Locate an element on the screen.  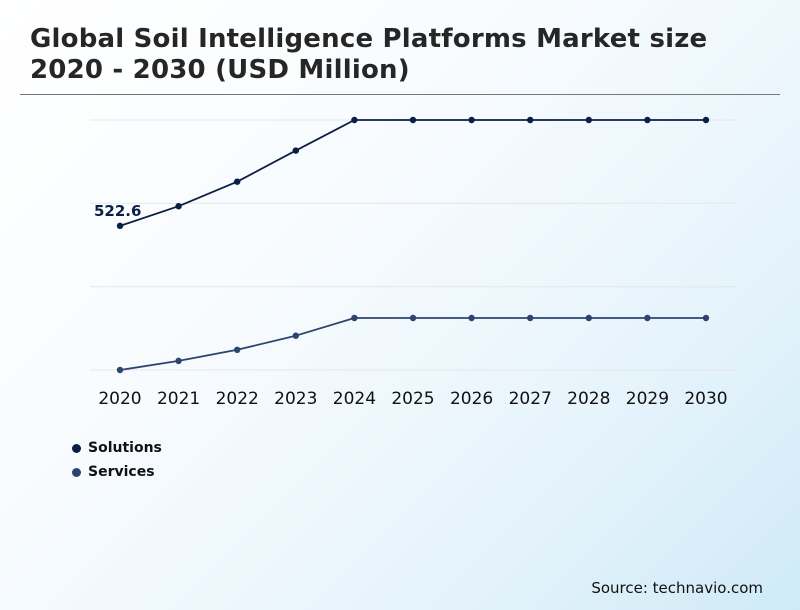
legend-item-solutions: Solutions is located at coordinates (117, 448).